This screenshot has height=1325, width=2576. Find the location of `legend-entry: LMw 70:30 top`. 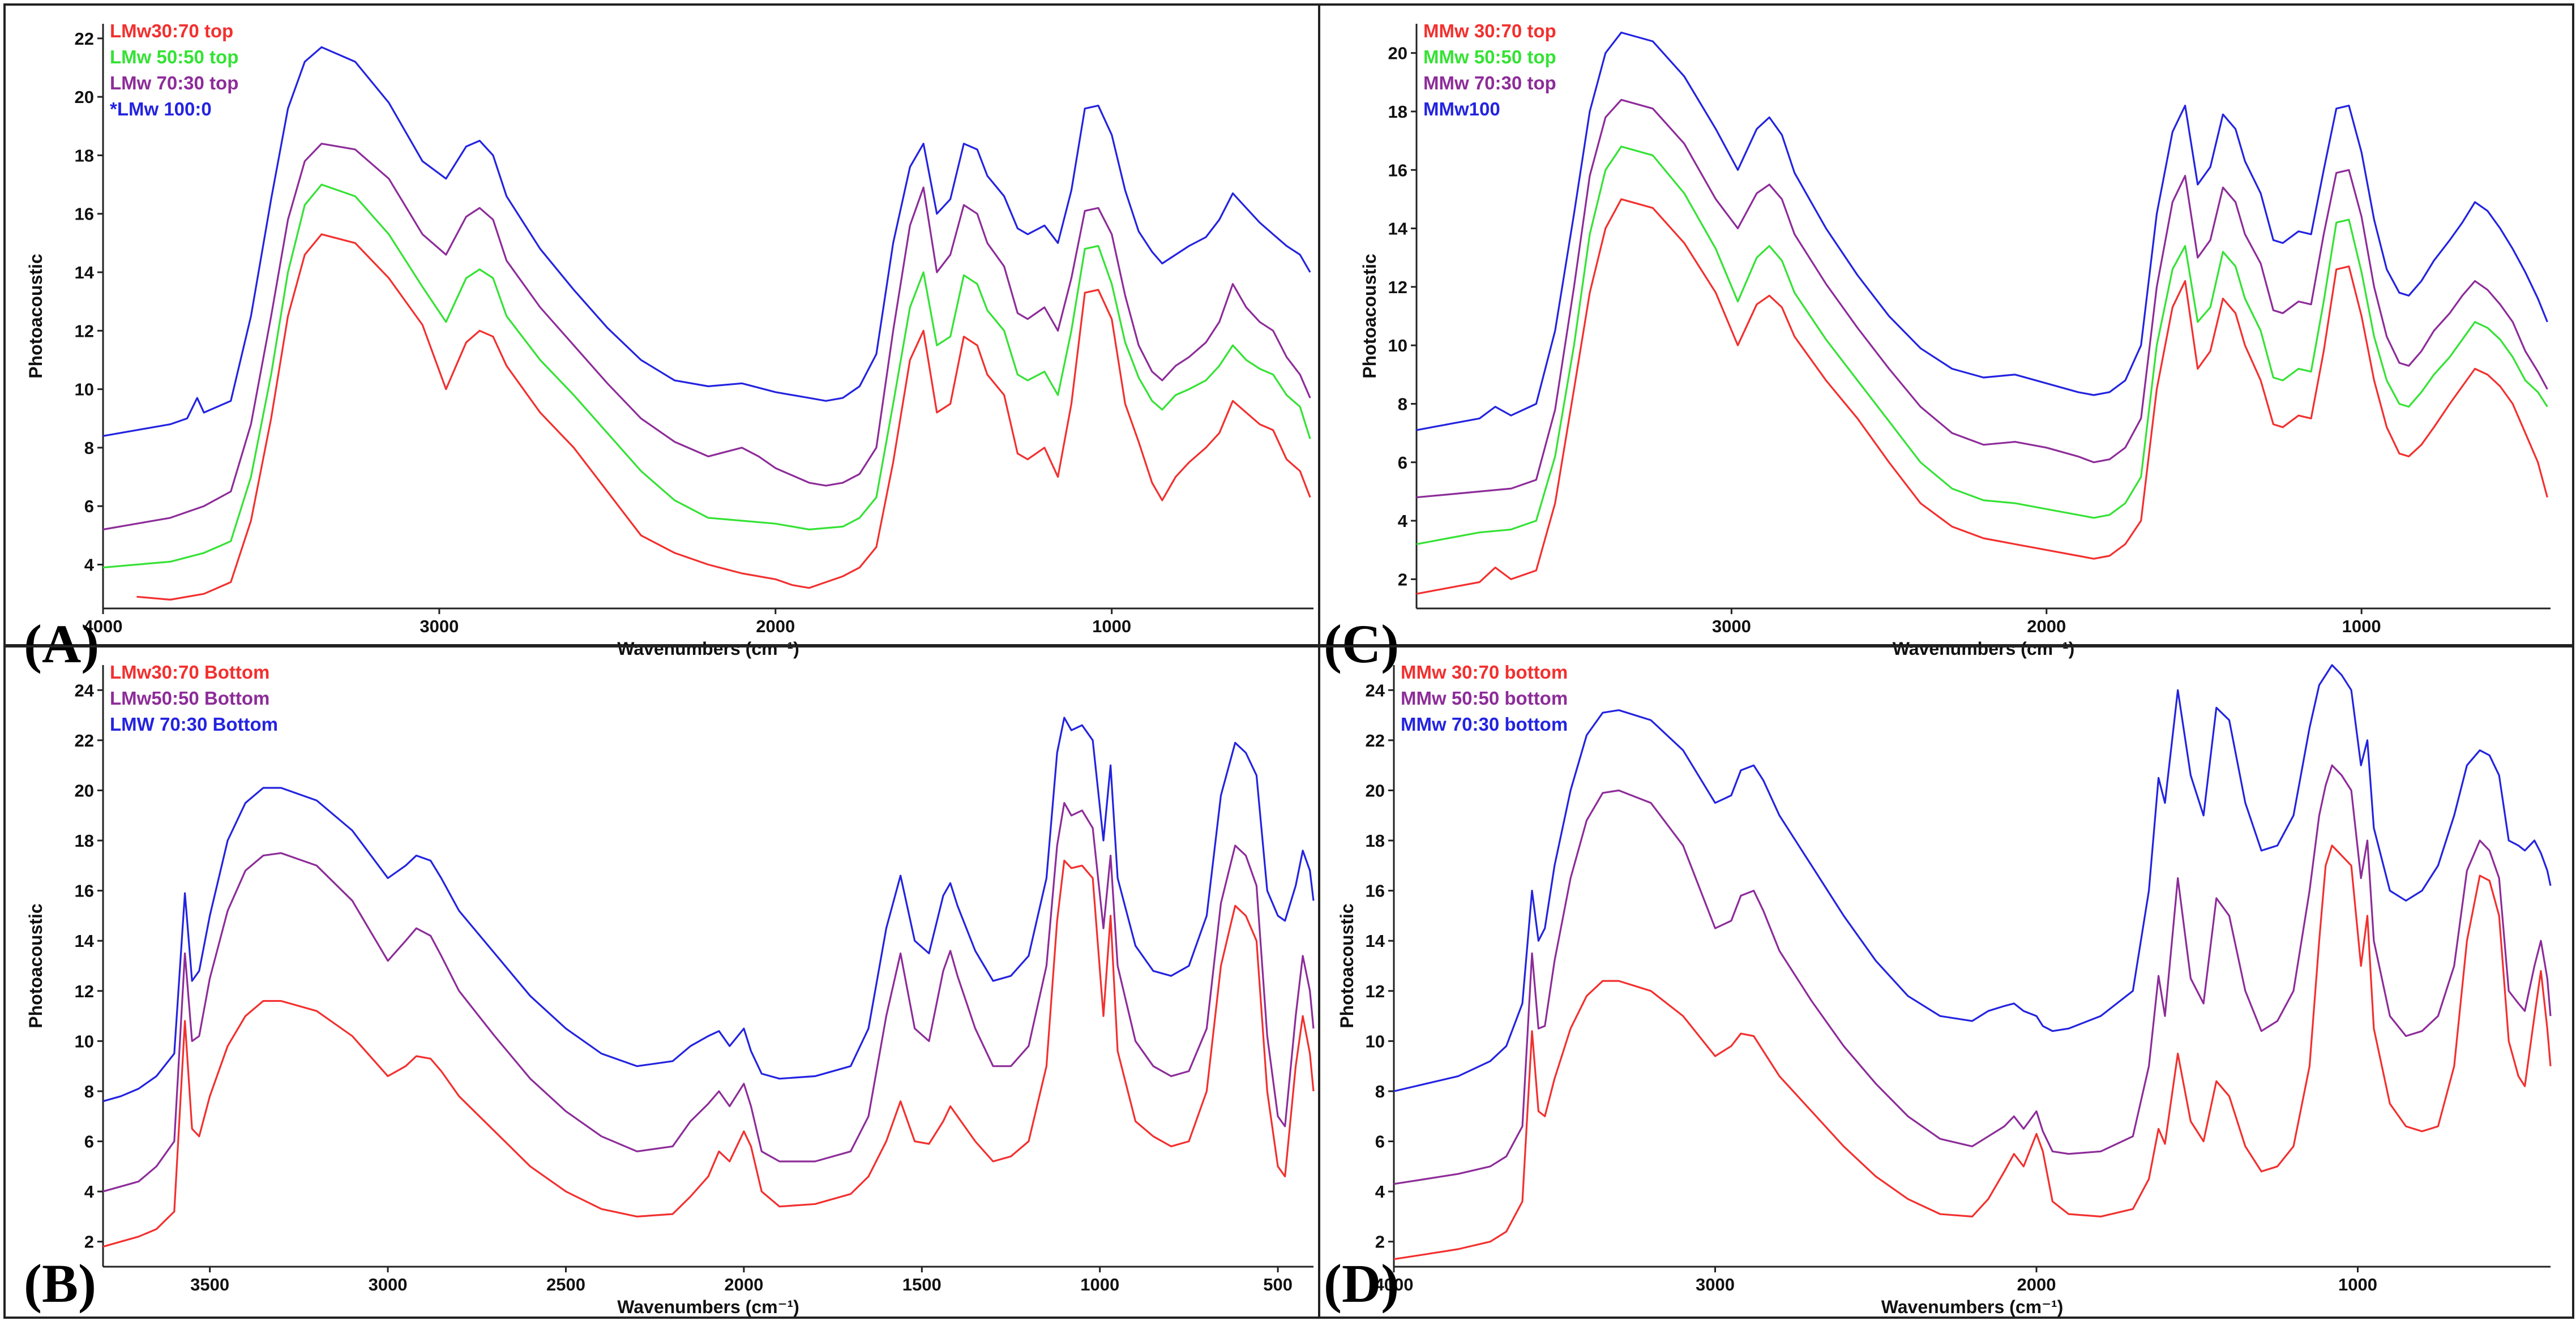

legend-entry: LMw 70:30 top is located at coordinates (174, 82).